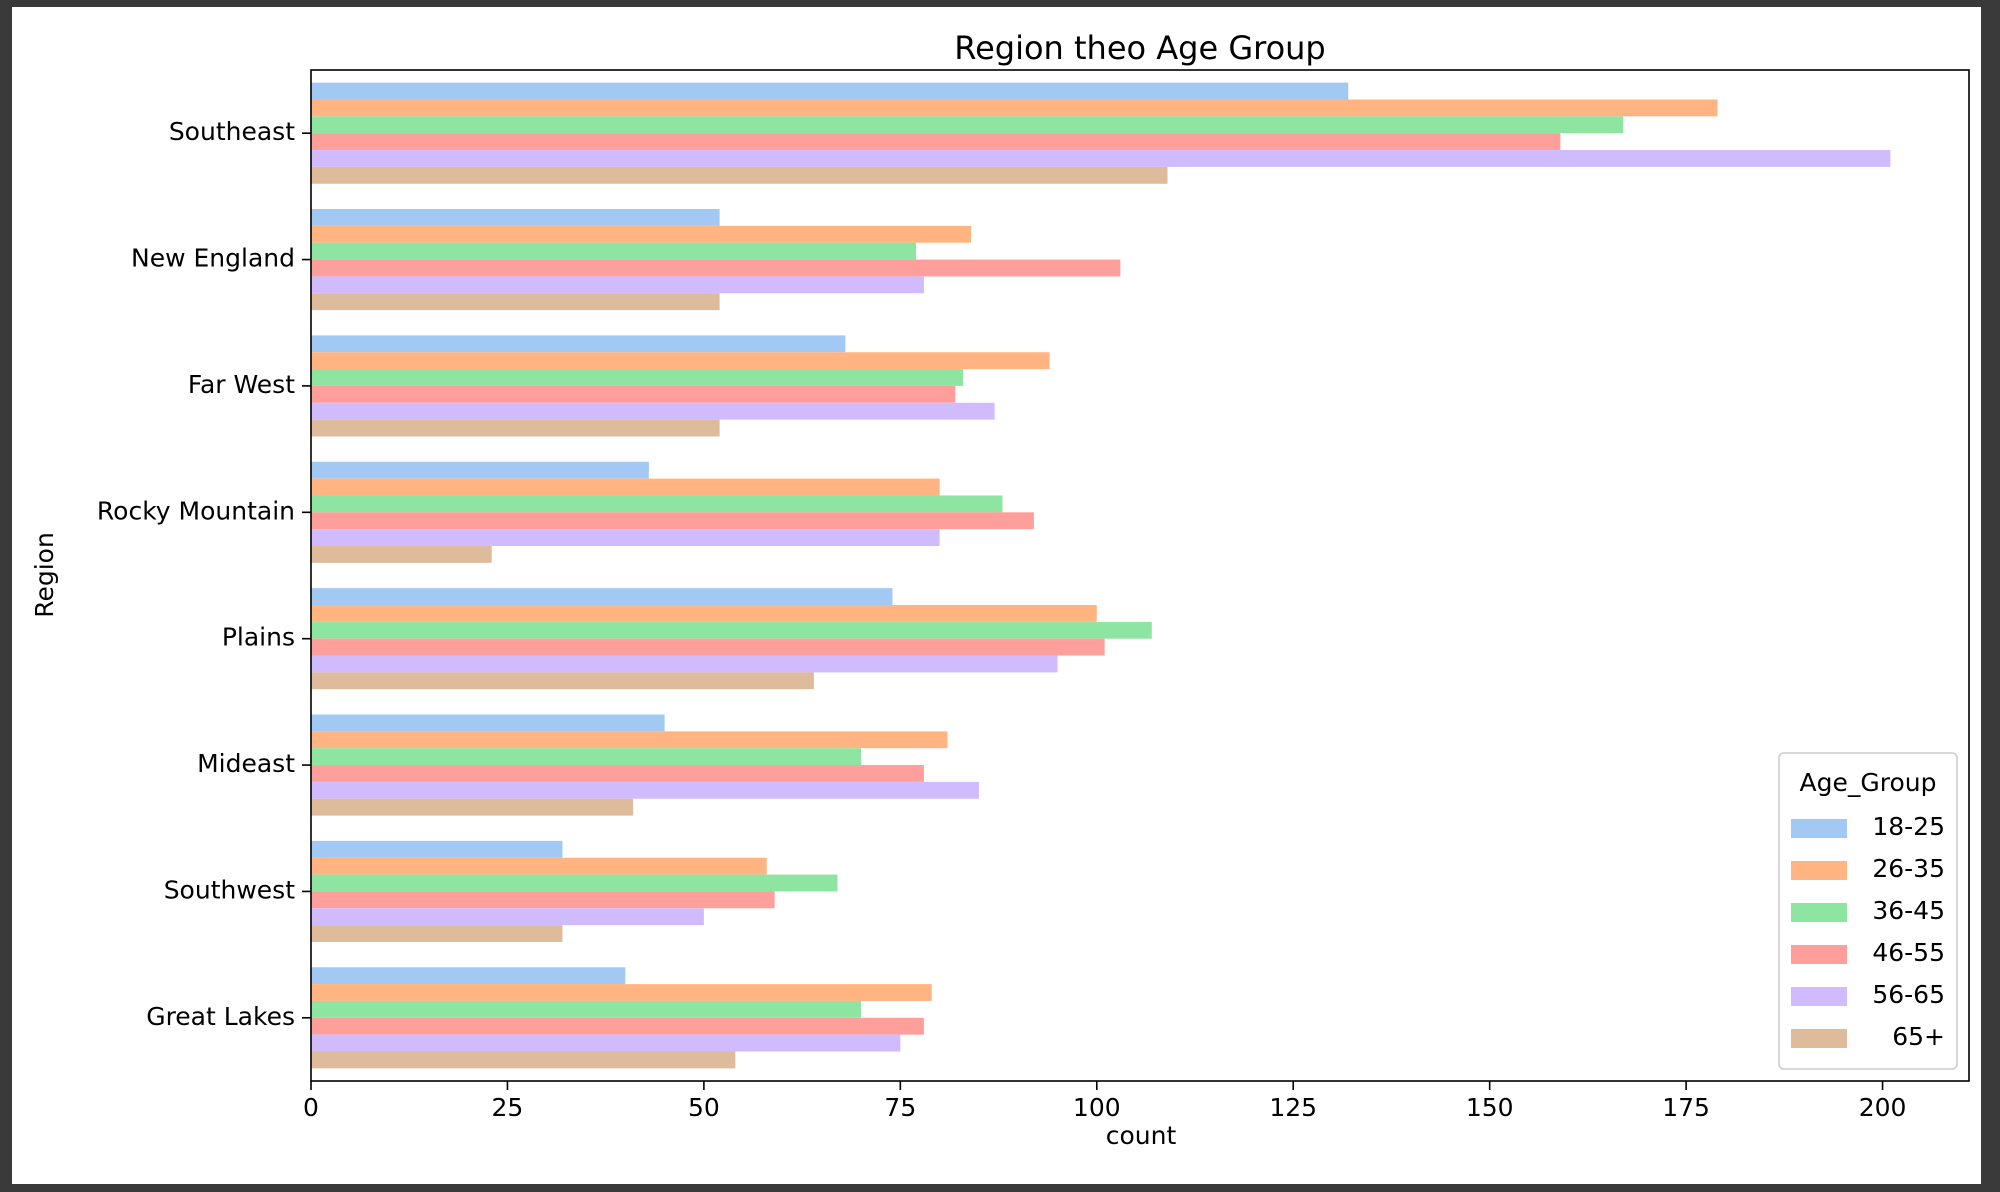 This screenshot has height=1192, width=2000. I want to click on y-tick-label: Plains, so click(258, 637).